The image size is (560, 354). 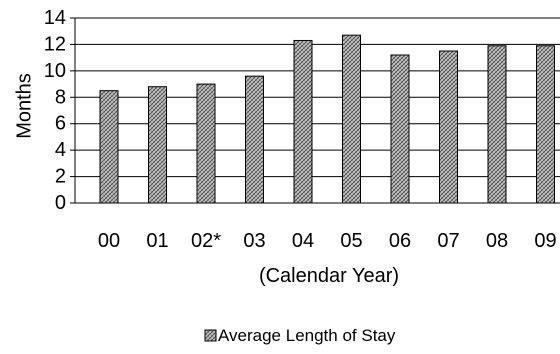 What do you see at coordinates (206, 241) in the screenshot?
I see `x-tick-label: 02*` at bounding box center [206, 241].